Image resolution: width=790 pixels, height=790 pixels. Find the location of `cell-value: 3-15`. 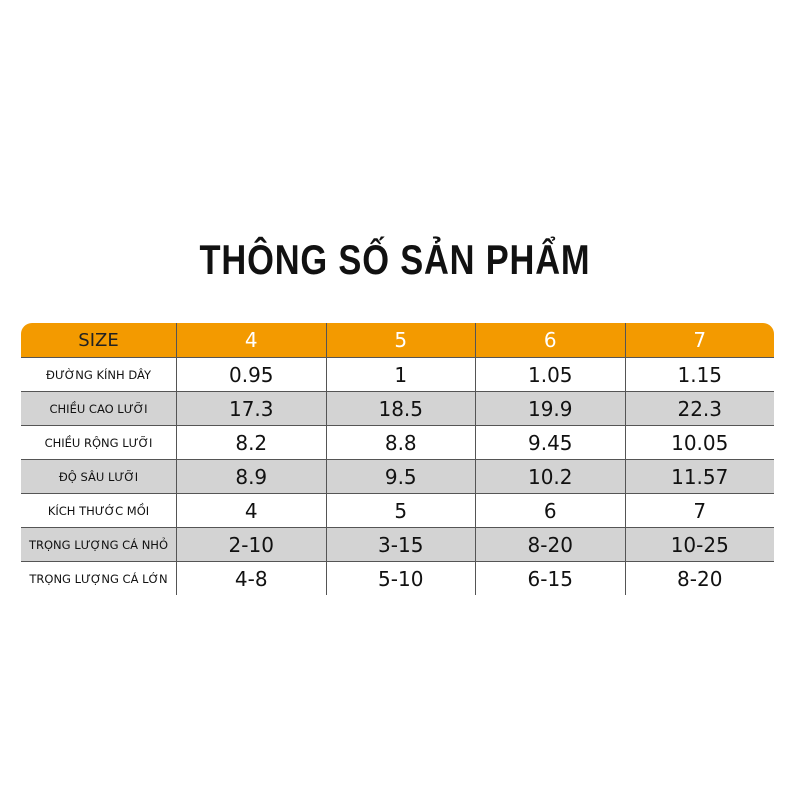

cell-value: 3-15 is located at coordinates (400, 544).